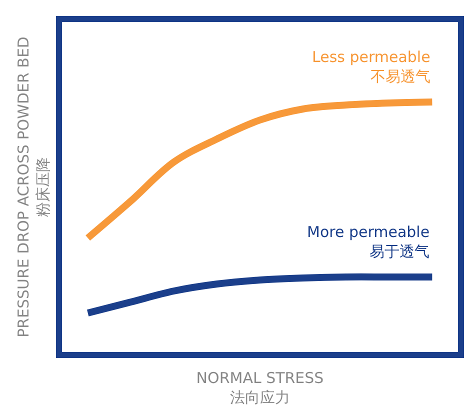 This screenshot has height=418, width=472. I want to click on x-axis-title: NORMAL STRESS 法向应力, so click(260, 387).